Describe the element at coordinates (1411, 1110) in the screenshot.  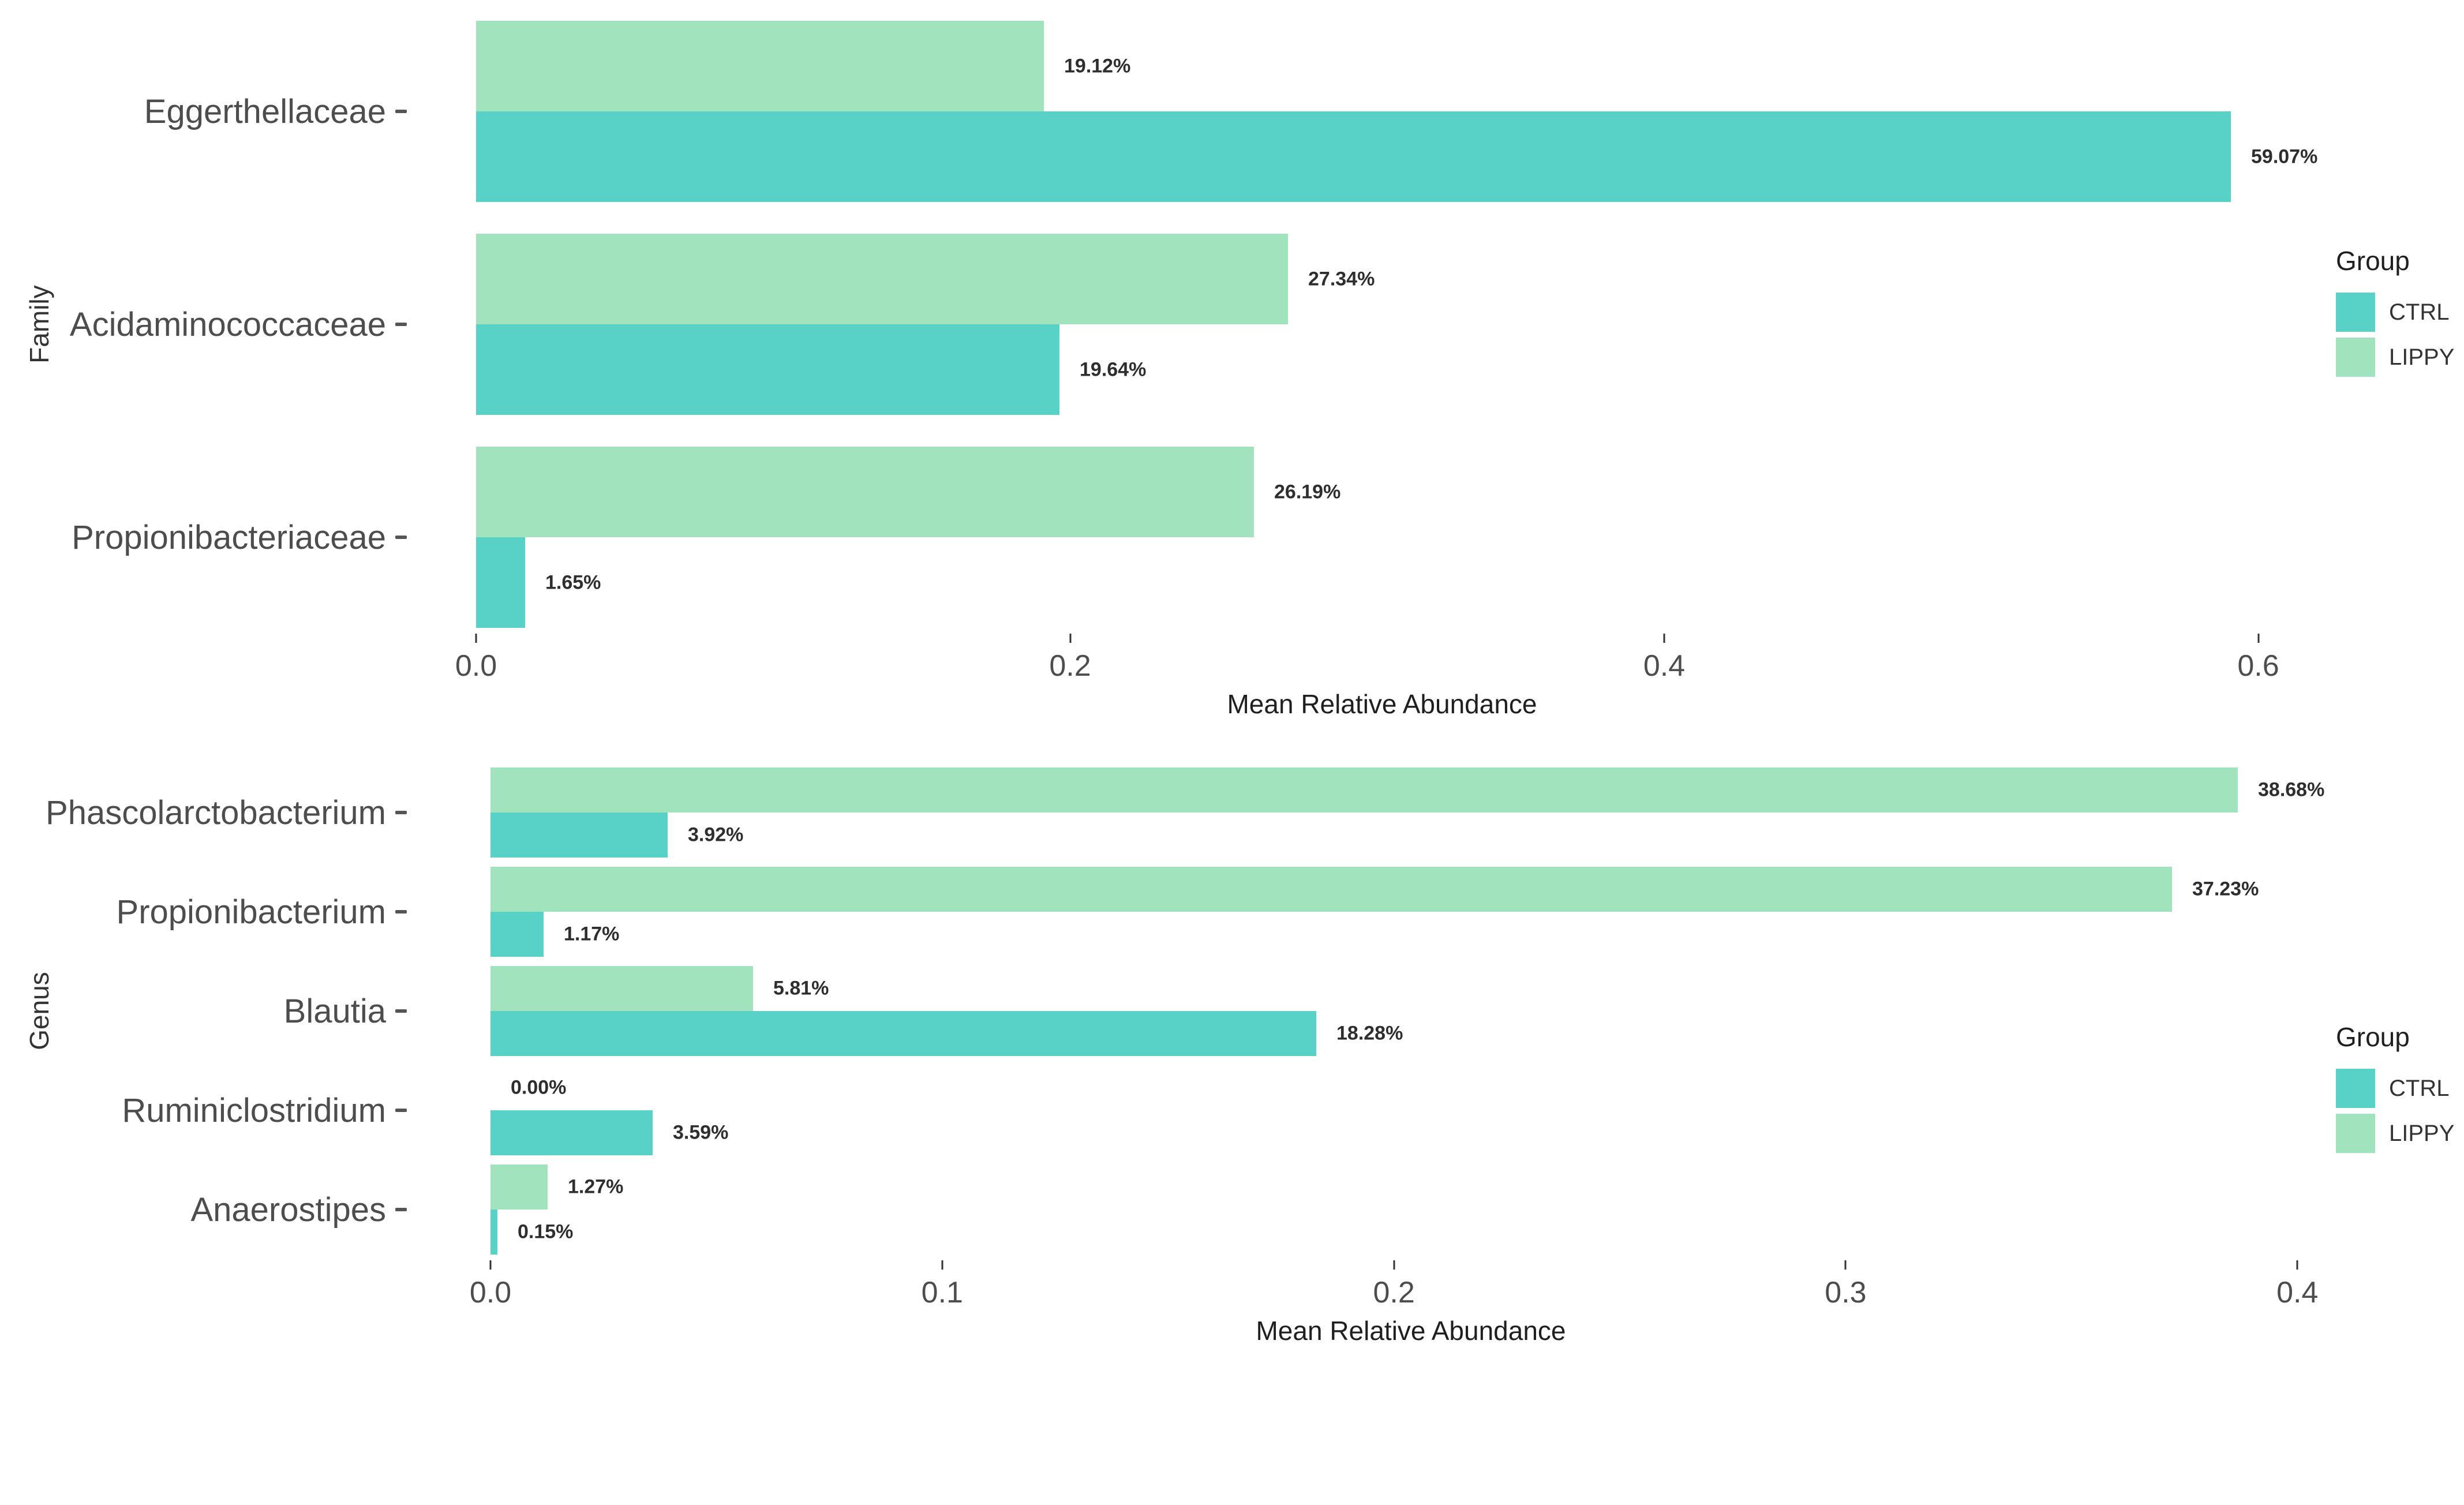
I see `bar-group: 0.00% 3.59%` at that location.